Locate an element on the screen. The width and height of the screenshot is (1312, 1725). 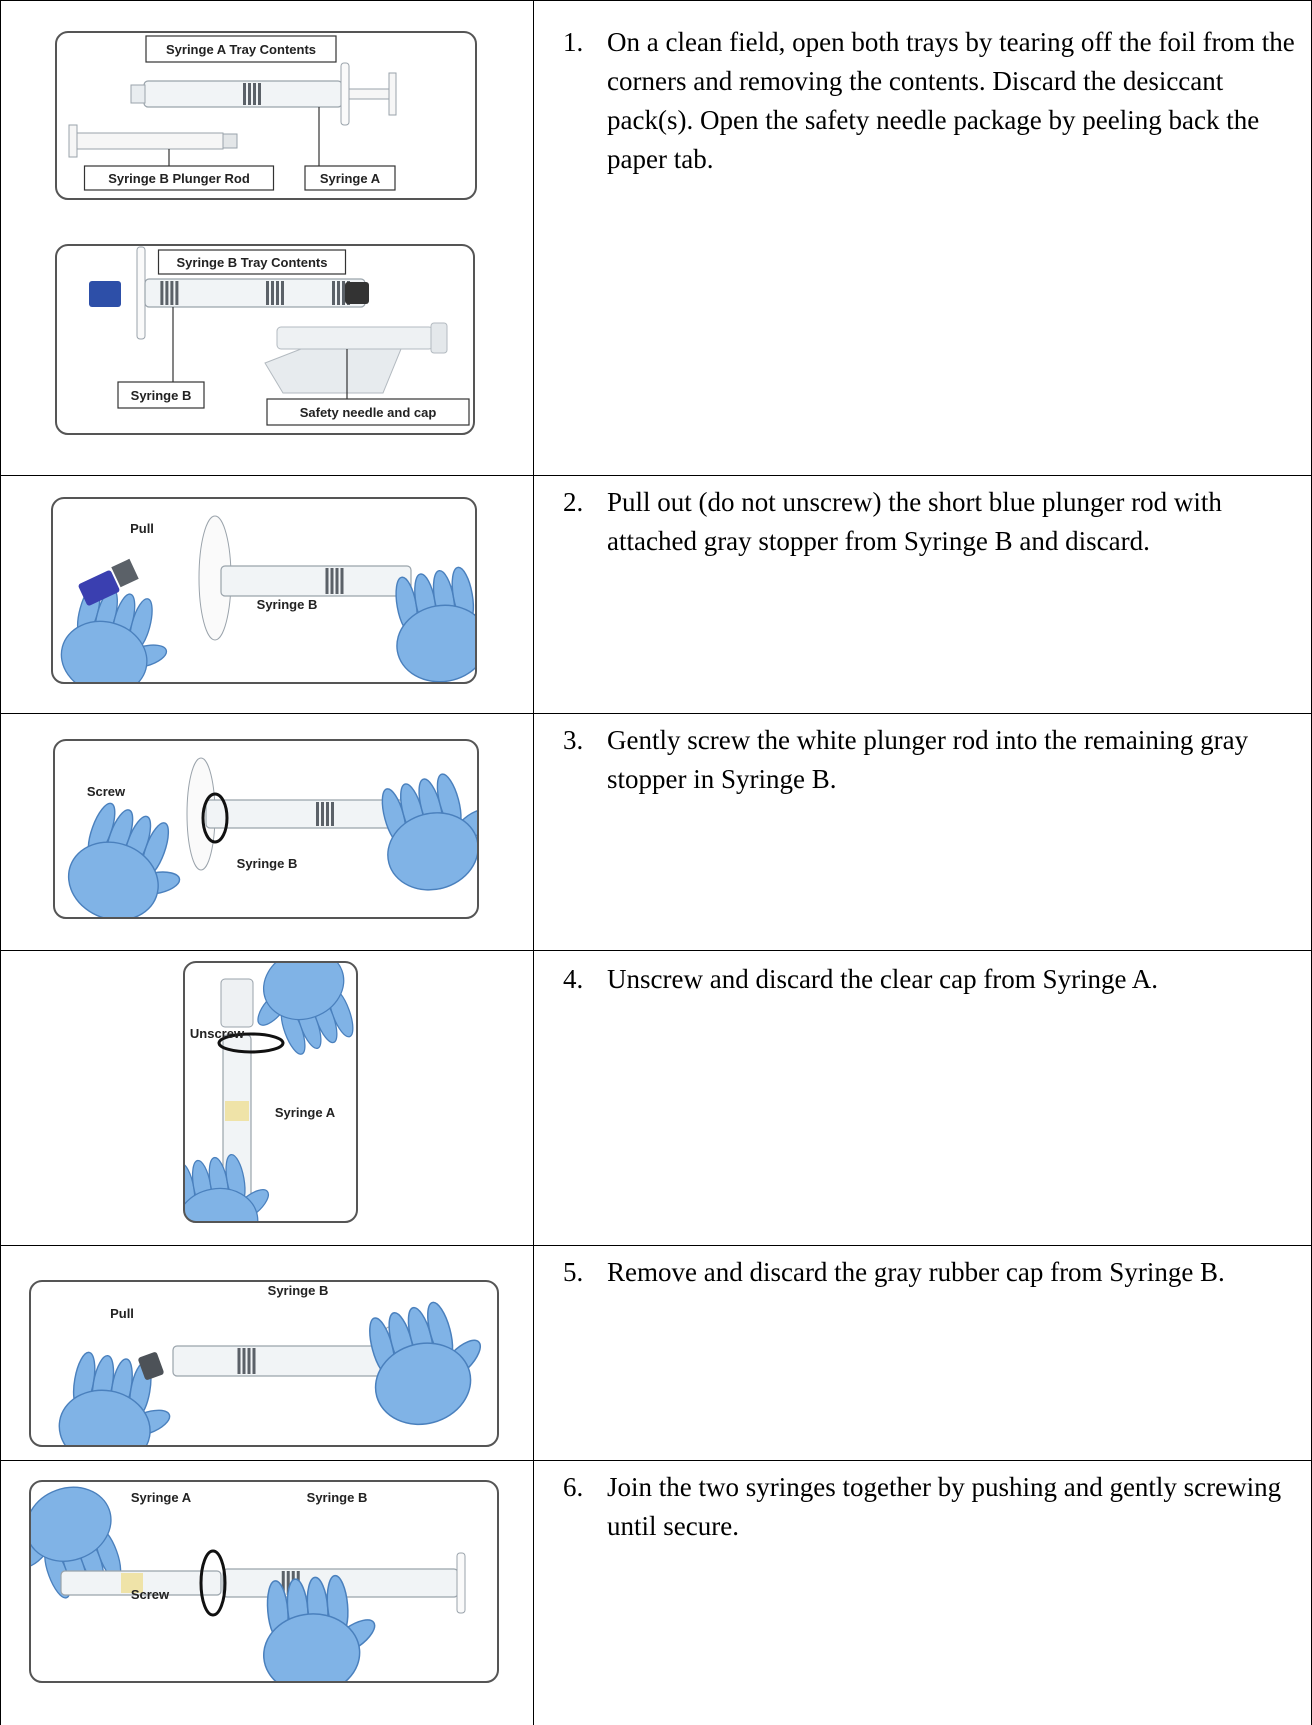
image-background is located at coordinates (266, 115).